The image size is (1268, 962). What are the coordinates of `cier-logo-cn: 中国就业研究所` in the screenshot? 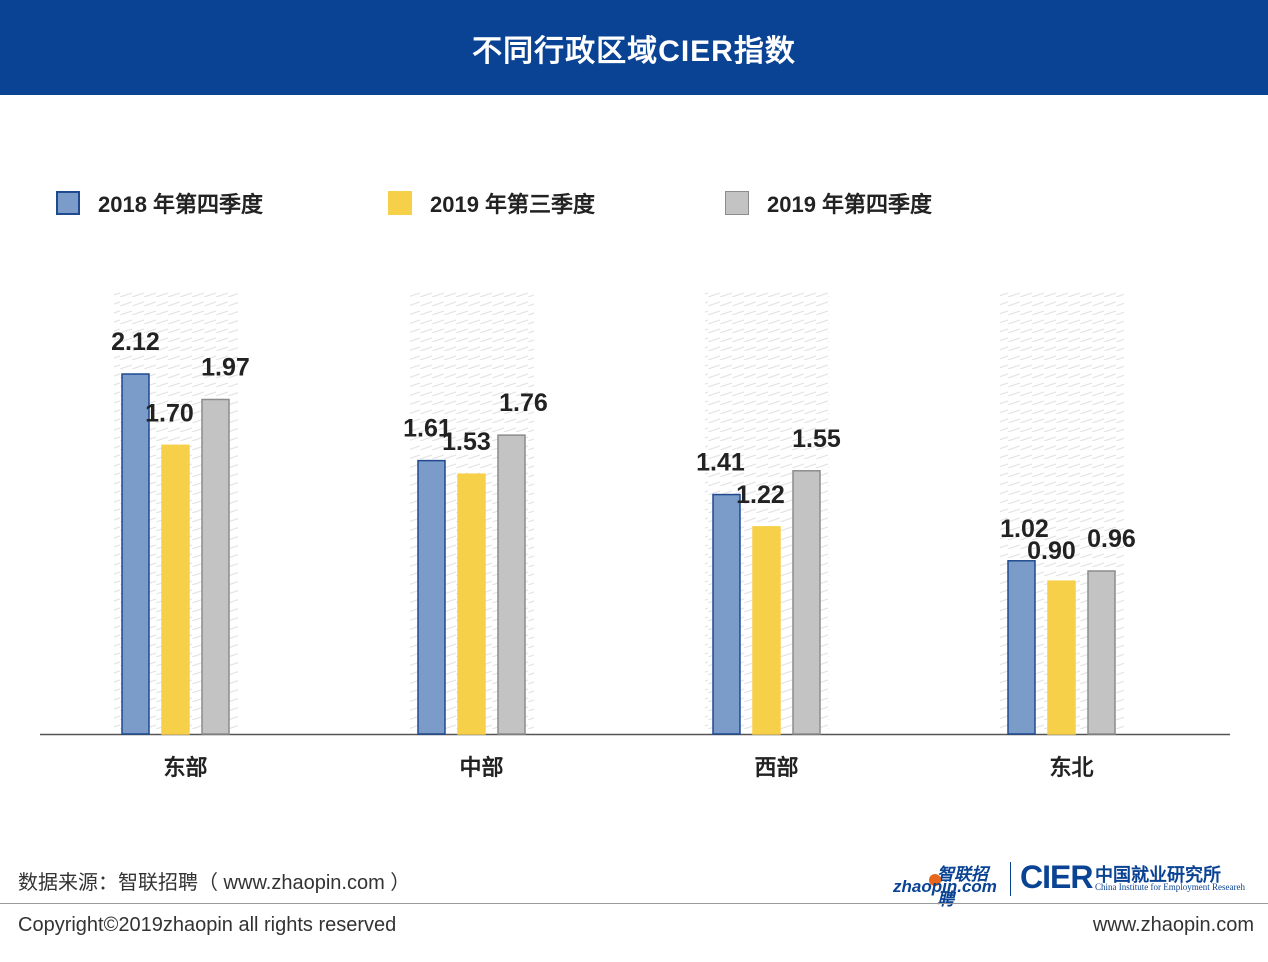 It's located at (1158, 875).